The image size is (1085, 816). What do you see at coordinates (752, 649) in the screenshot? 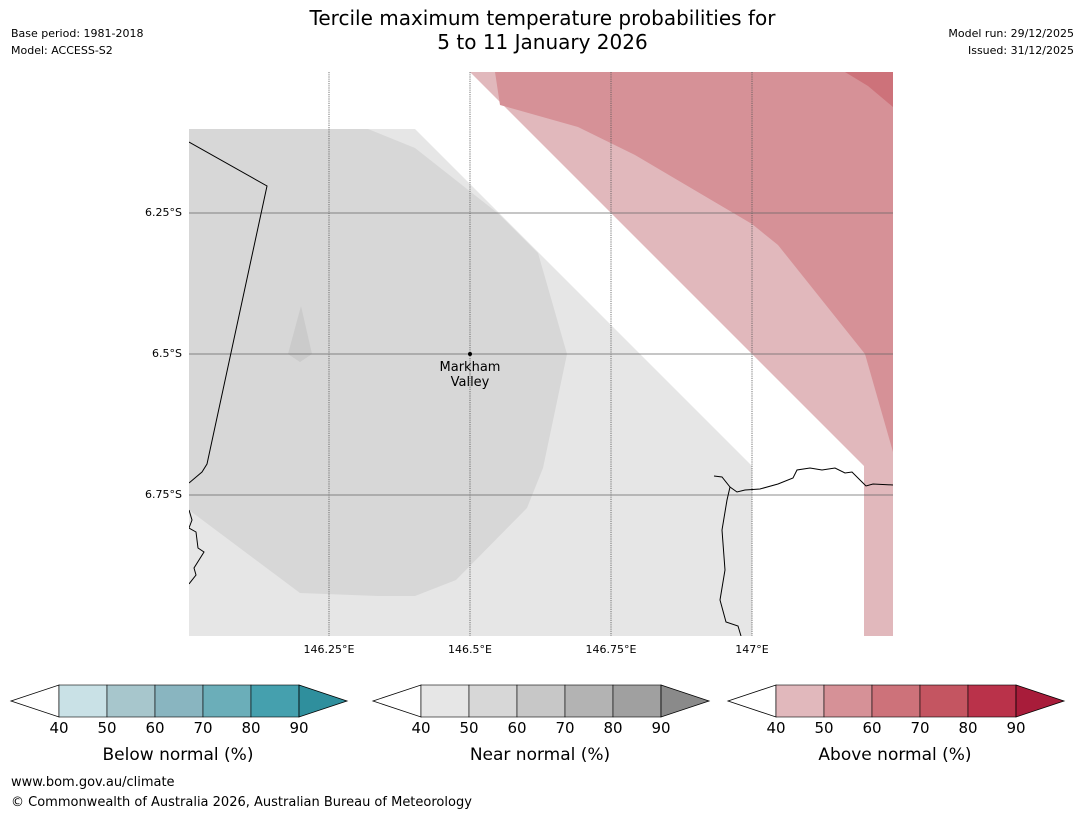
I see `x-tick-label: 147°E` at bounding box center [752, 649].